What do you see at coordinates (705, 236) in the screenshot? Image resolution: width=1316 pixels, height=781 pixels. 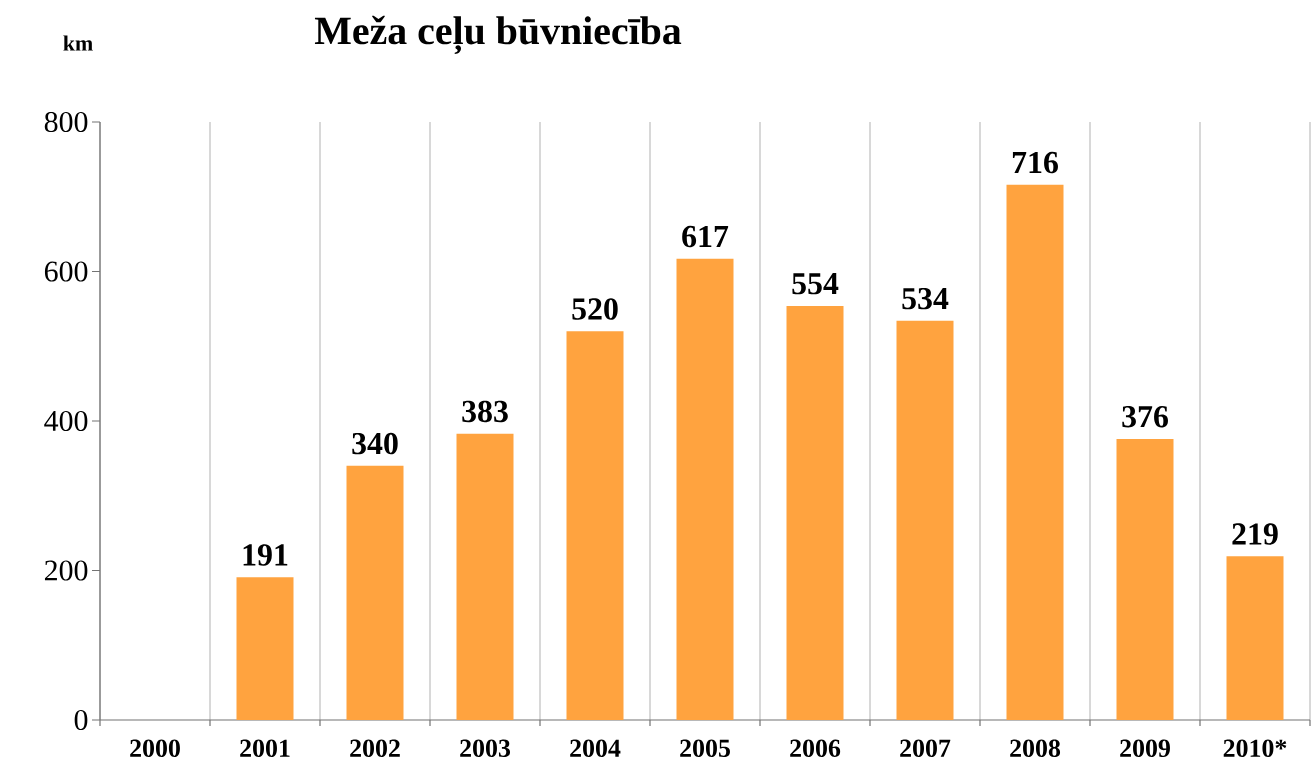 I see `data-label: 617` at bounding box center [705, 236].